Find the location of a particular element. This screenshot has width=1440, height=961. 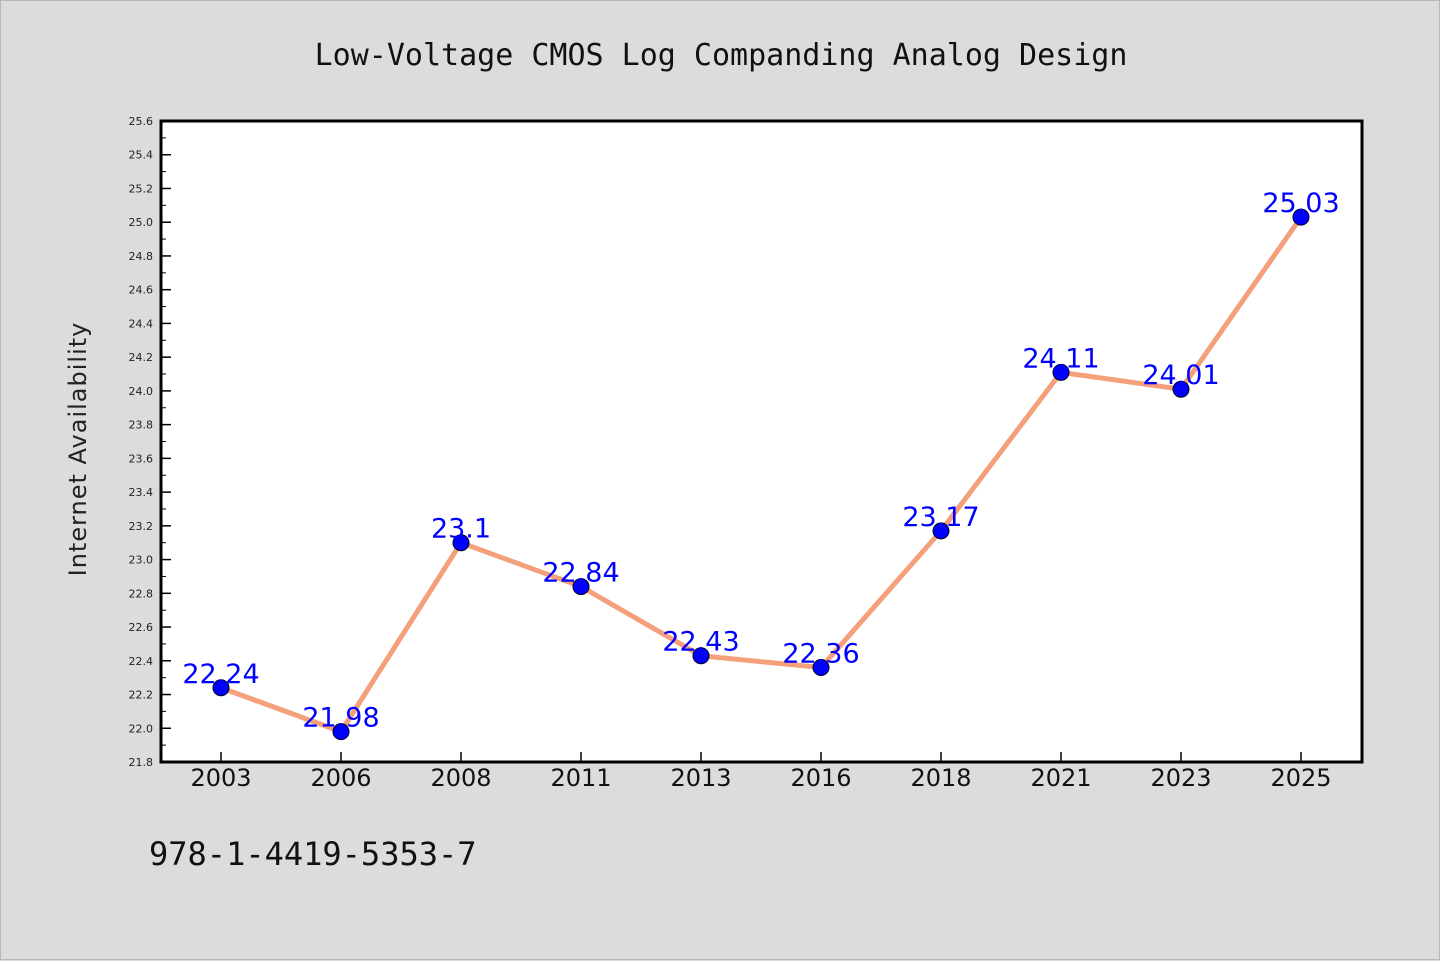

y-tick-label: 23.0 is located at coordinates (141, 560).